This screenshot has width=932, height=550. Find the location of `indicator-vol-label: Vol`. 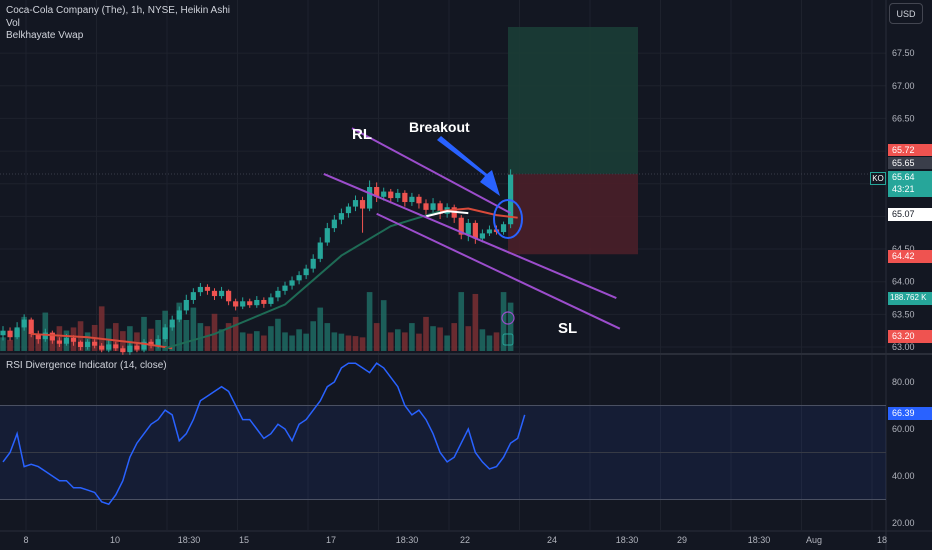

indicator-vol-label: Vol is located at coordinates (13, 23).